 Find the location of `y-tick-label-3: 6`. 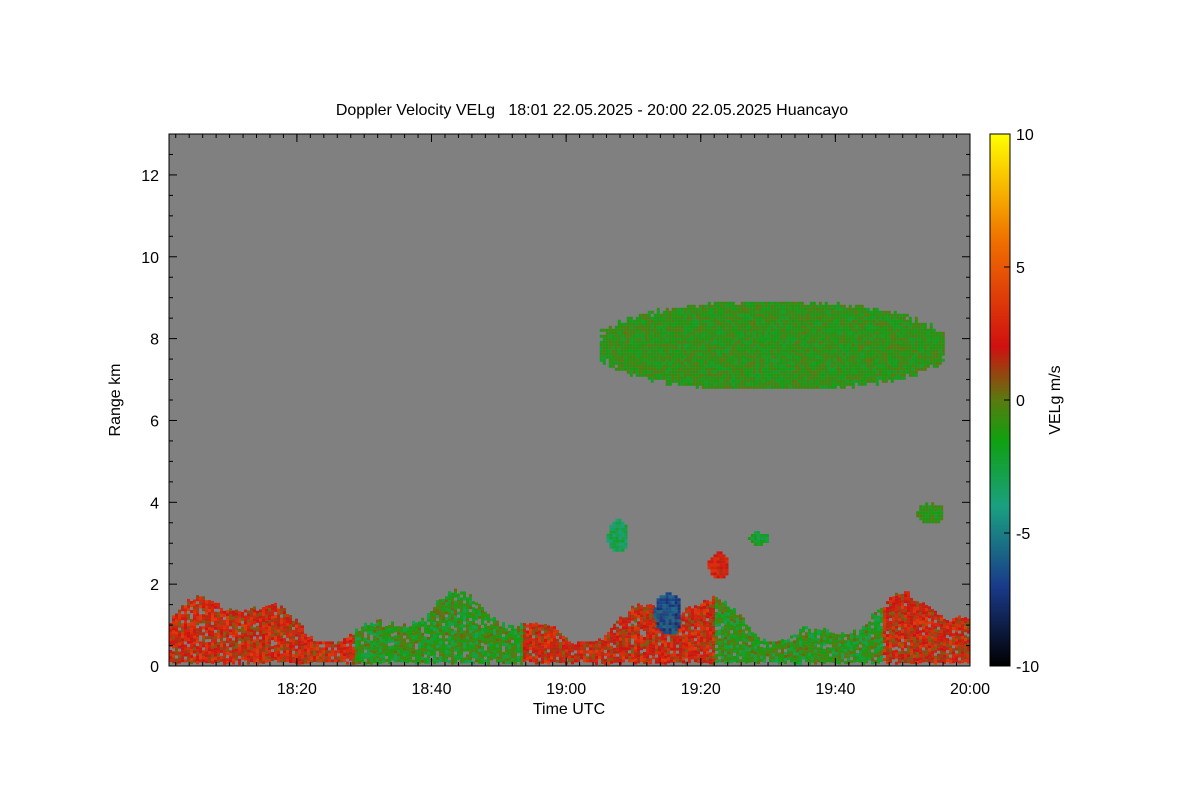

y-tick-label-3: 6 is located at coordinates (154, 421).